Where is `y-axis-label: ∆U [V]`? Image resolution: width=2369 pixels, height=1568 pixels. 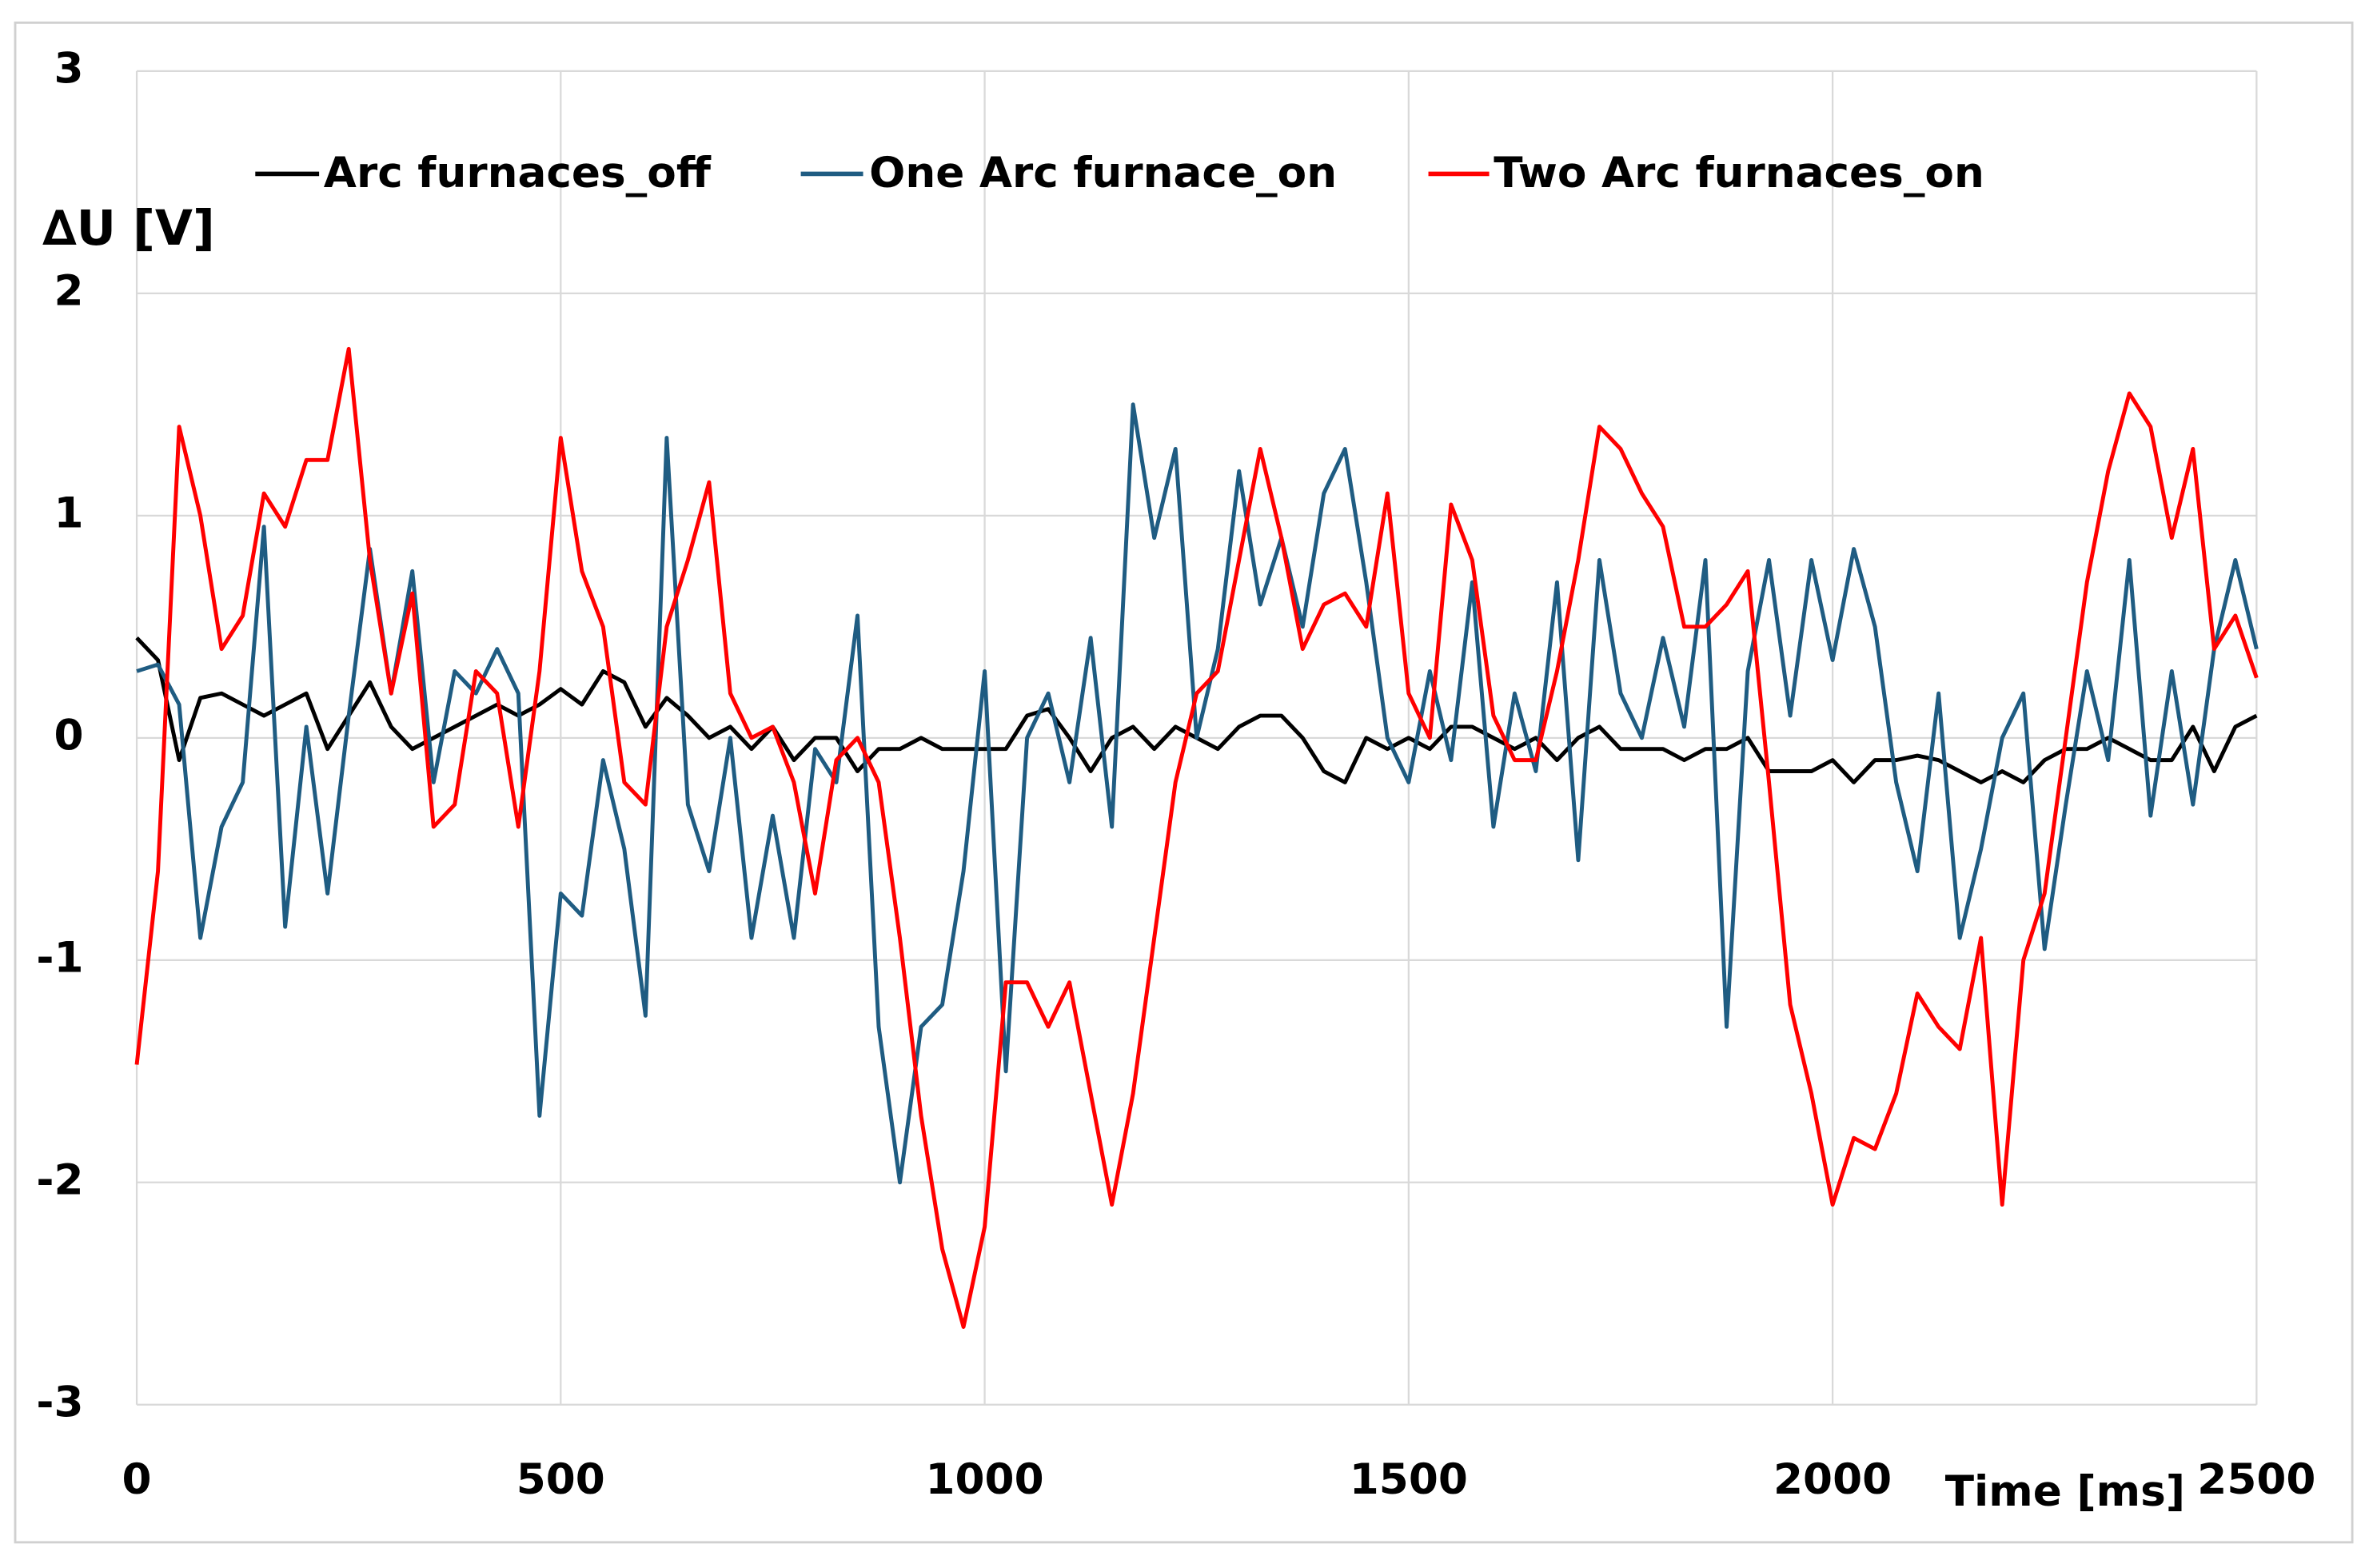
y-axis-label: ∆U [V] is located at coordinates (128, 229).